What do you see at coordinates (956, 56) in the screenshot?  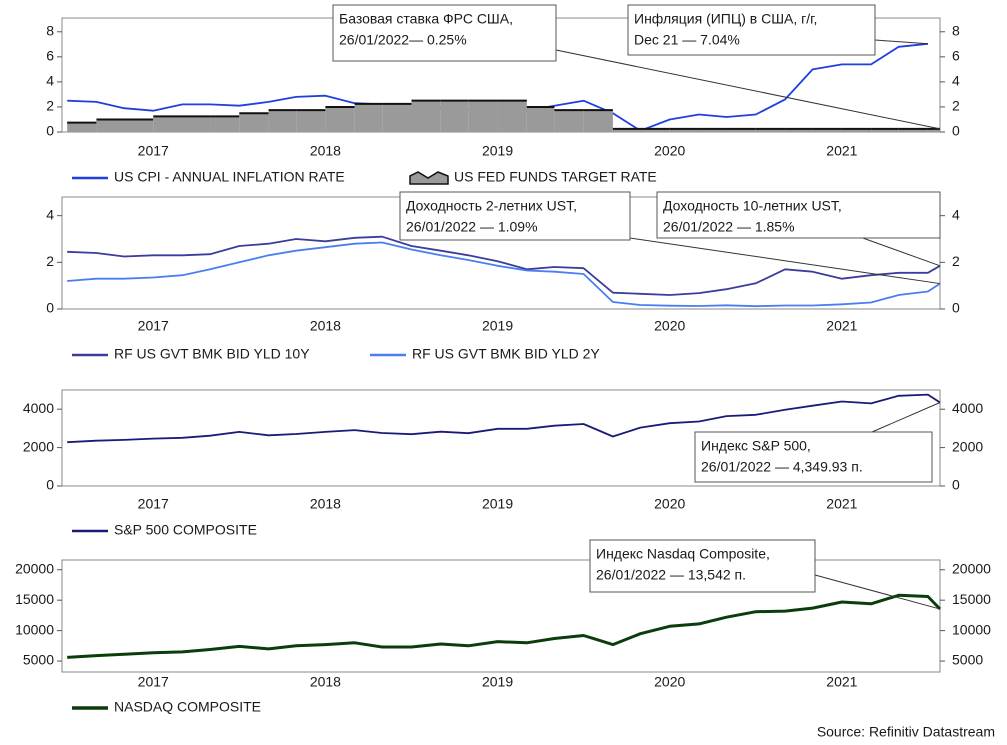 I see `y2-tick-label: 6` at bounding box center [956, 56].